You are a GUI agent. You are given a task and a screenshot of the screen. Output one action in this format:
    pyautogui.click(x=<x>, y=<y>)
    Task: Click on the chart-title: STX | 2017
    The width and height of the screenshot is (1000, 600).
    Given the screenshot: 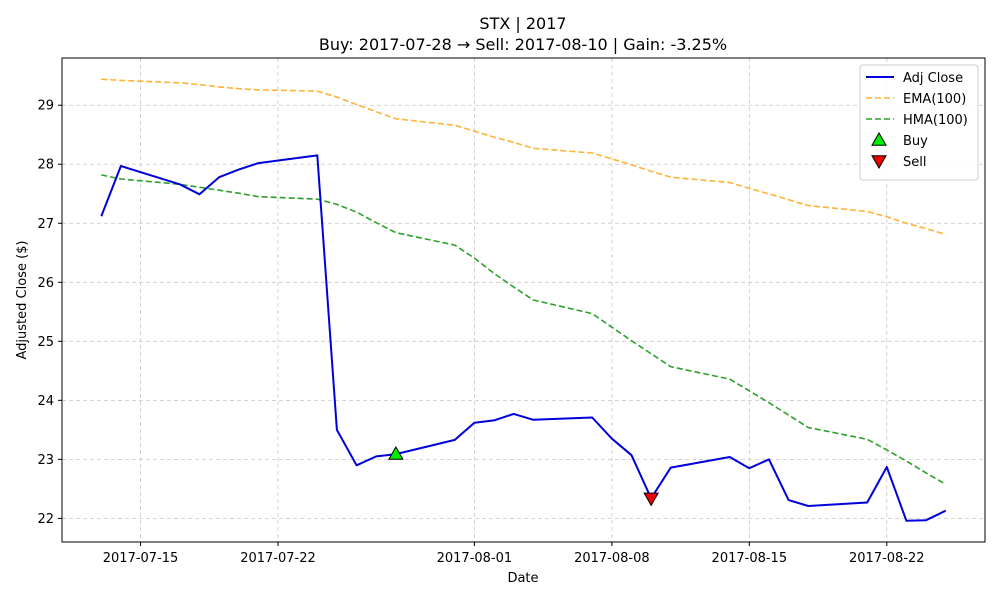 What is the action you would take?
    pyautogui.click(x=522, y=23)
    